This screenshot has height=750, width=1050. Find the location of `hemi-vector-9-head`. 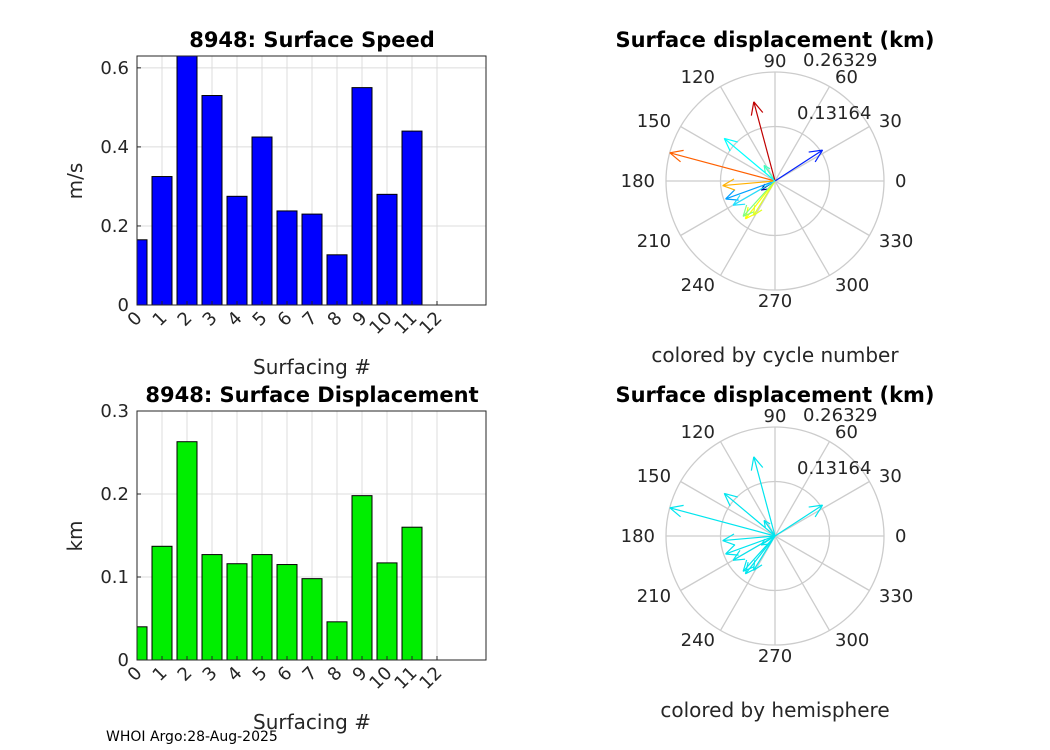

hemi-vector-9-head is located at coordinates (758, 462).